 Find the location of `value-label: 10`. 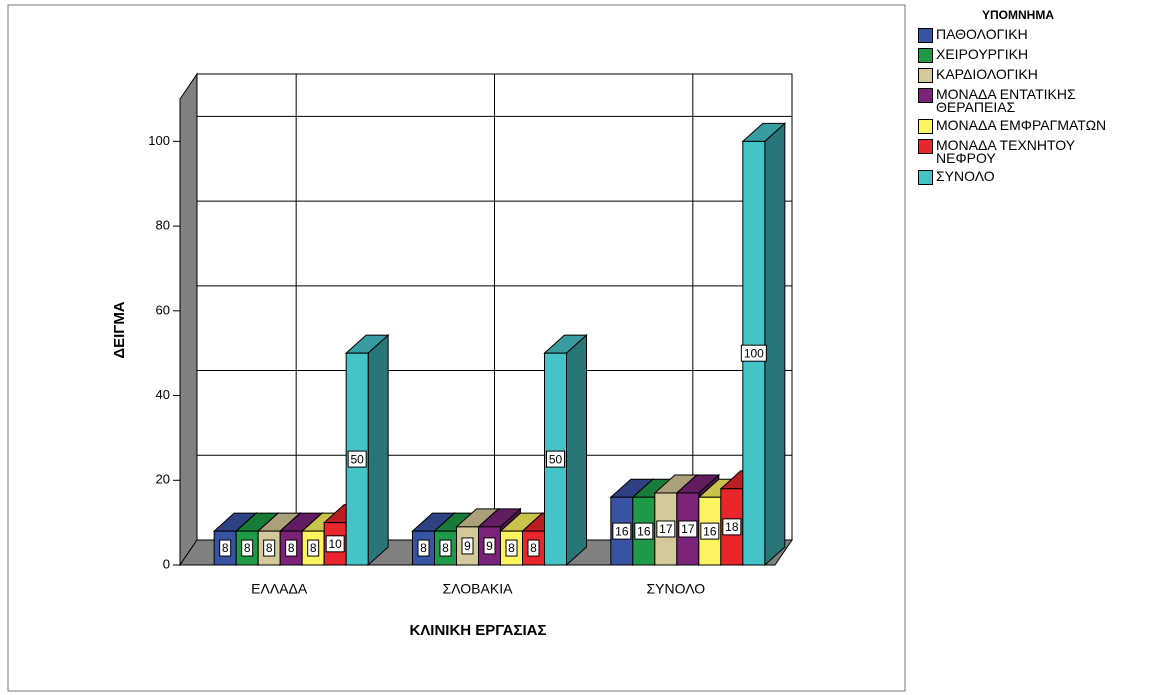

value-label: 10 is located at coordinates (335, 544).